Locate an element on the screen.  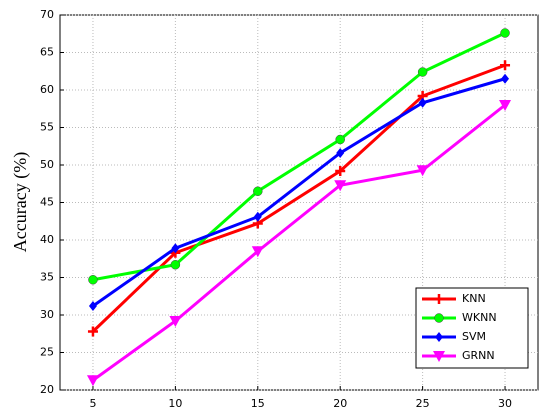
y-tick-label: 60 is located at coordinates (47, 89).